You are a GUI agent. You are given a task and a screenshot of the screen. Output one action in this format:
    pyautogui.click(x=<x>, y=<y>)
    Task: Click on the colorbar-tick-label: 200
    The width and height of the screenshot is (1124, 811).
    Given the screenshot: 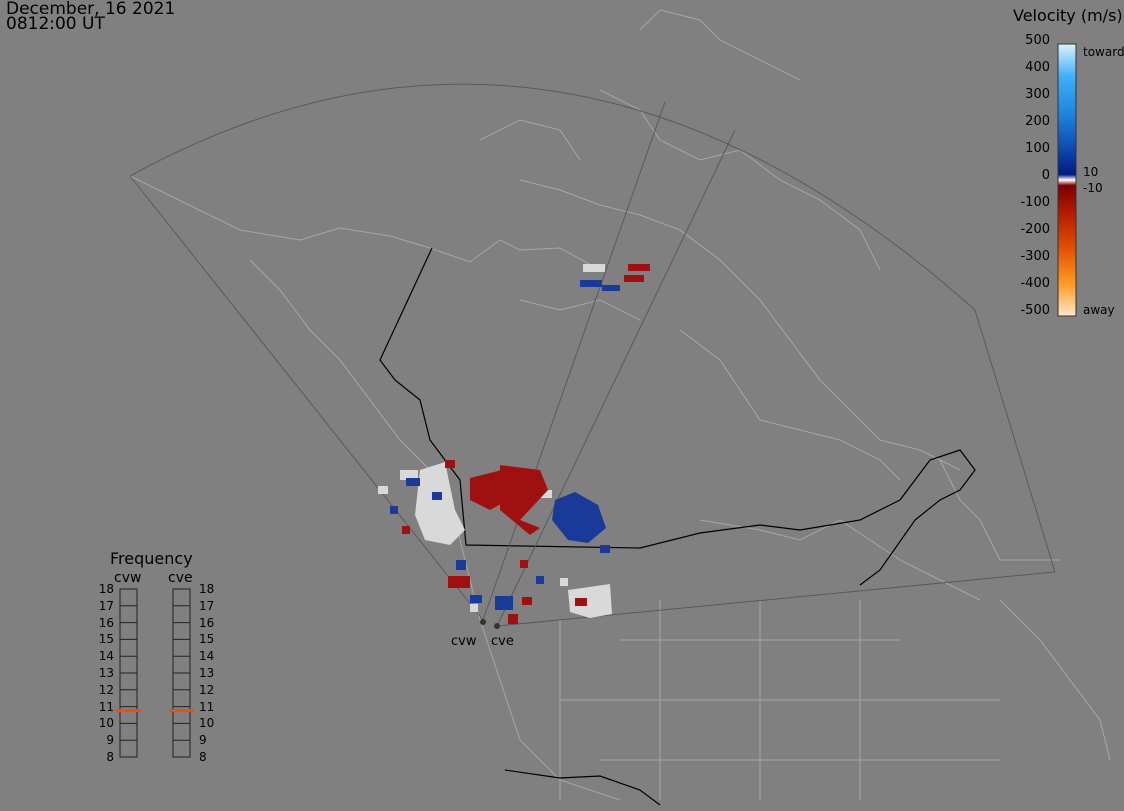 What is the action you would take?
    pyautogui.click(x=1037, y=121)
    